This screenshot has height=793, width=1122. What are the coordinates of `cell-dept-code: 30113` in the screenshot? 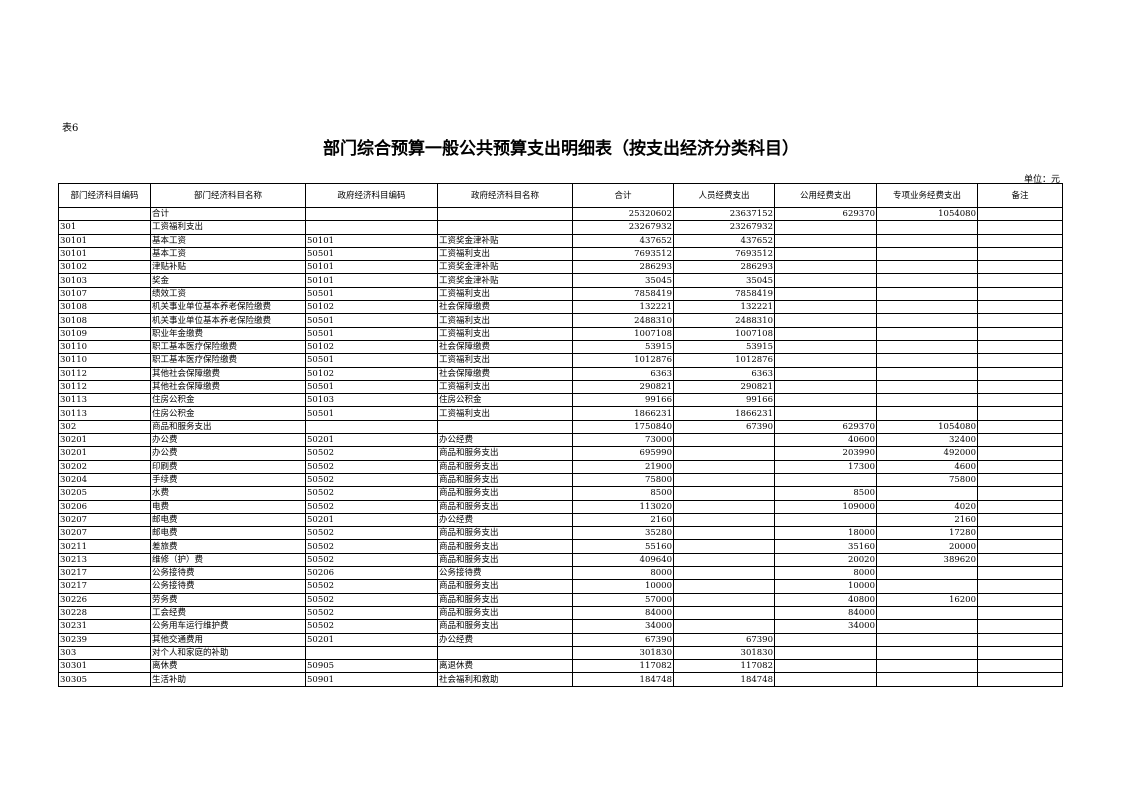 It's located at (104, 413).